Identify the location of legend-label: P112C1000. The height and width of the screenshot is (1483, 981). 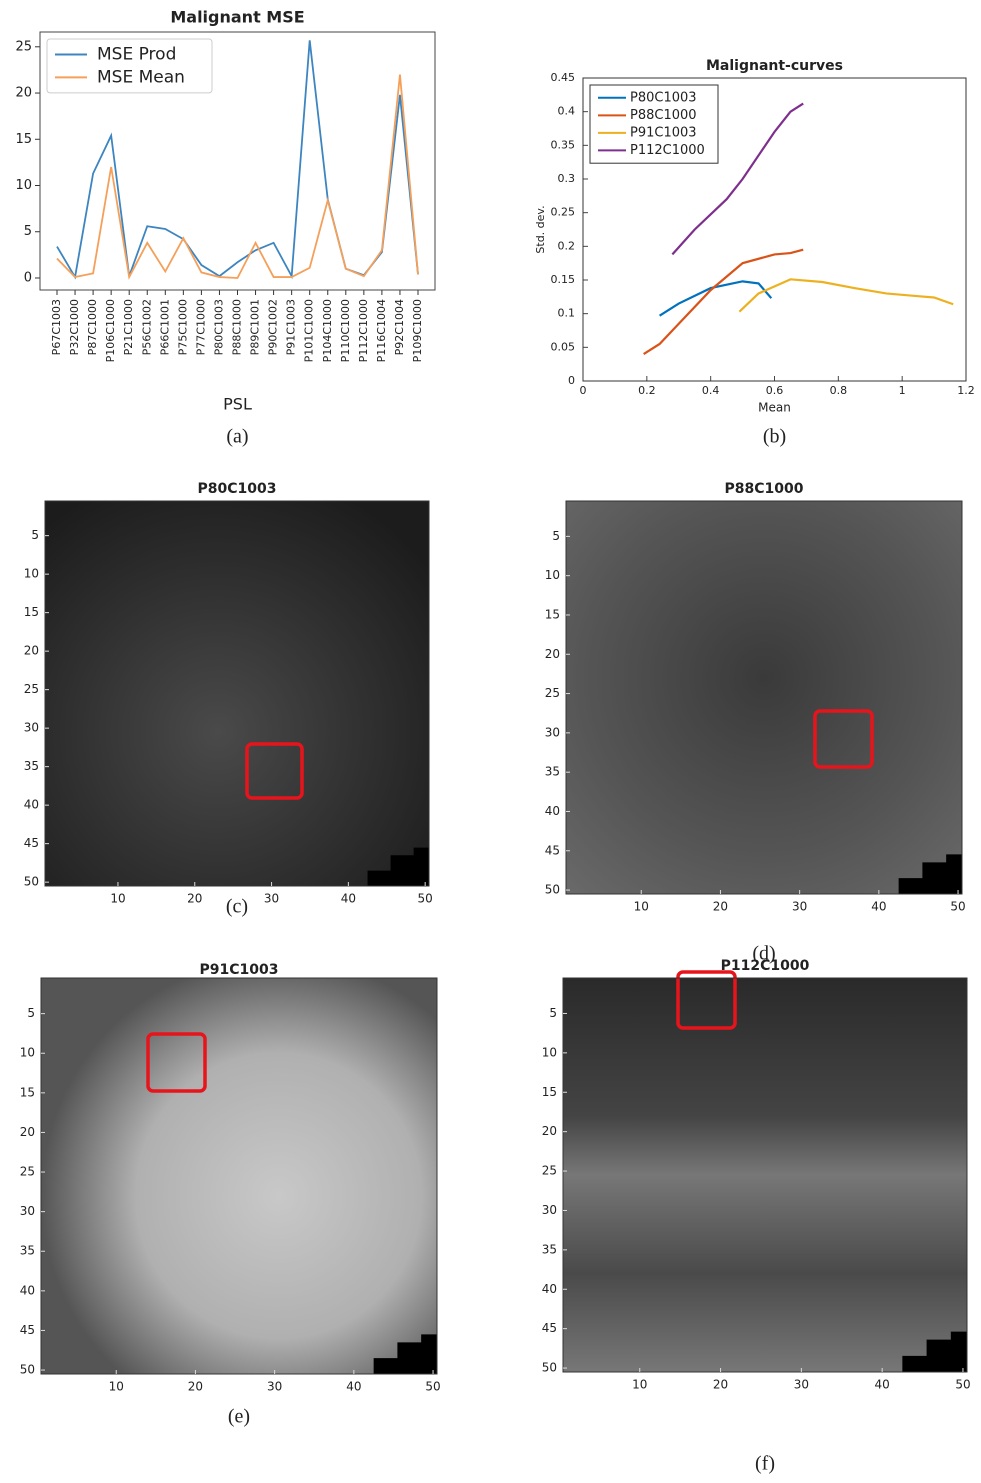
(667, 150).